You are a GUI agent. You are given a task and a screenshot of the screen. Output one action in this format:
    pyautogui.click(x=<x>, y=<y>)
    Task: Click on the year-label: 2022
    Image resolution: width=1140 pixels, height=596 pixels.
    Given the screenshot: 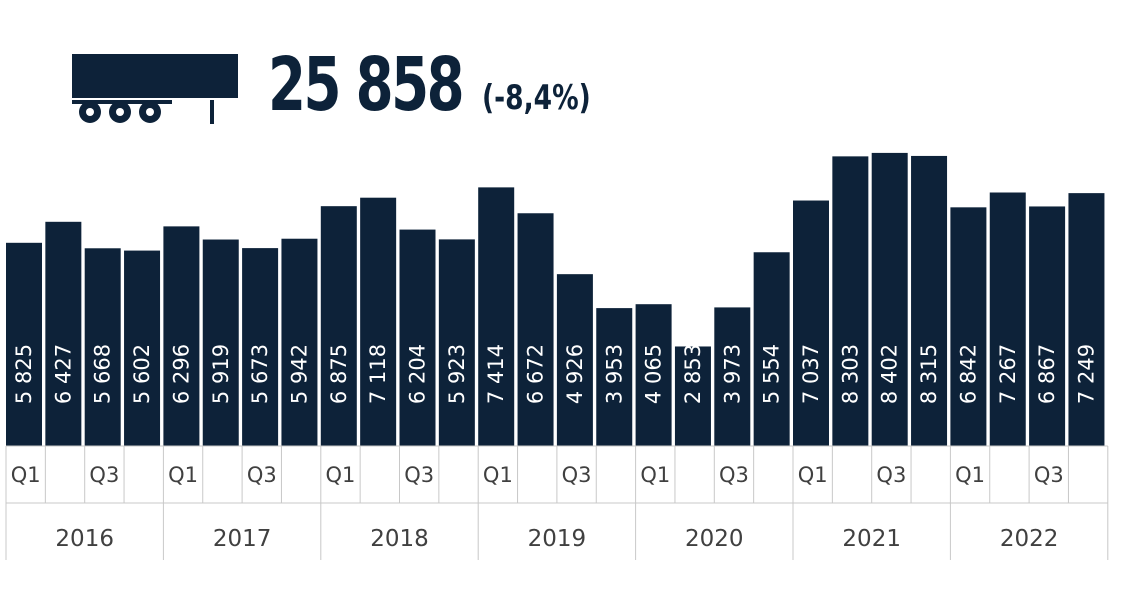 What is the action you would take?
    pyautogui.click(x=1029, y=539)
    